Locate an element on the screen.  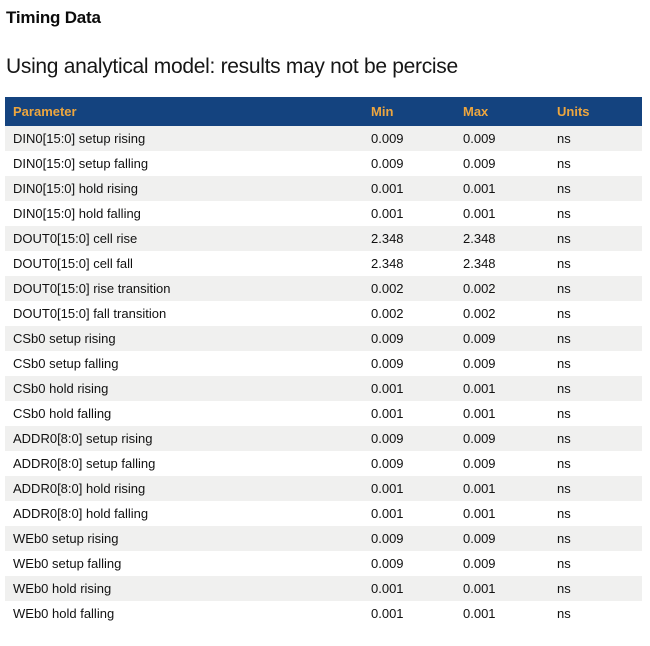
cell-parameter: DOUT0[15:0] fall transition is located at coordinates (90, 313).